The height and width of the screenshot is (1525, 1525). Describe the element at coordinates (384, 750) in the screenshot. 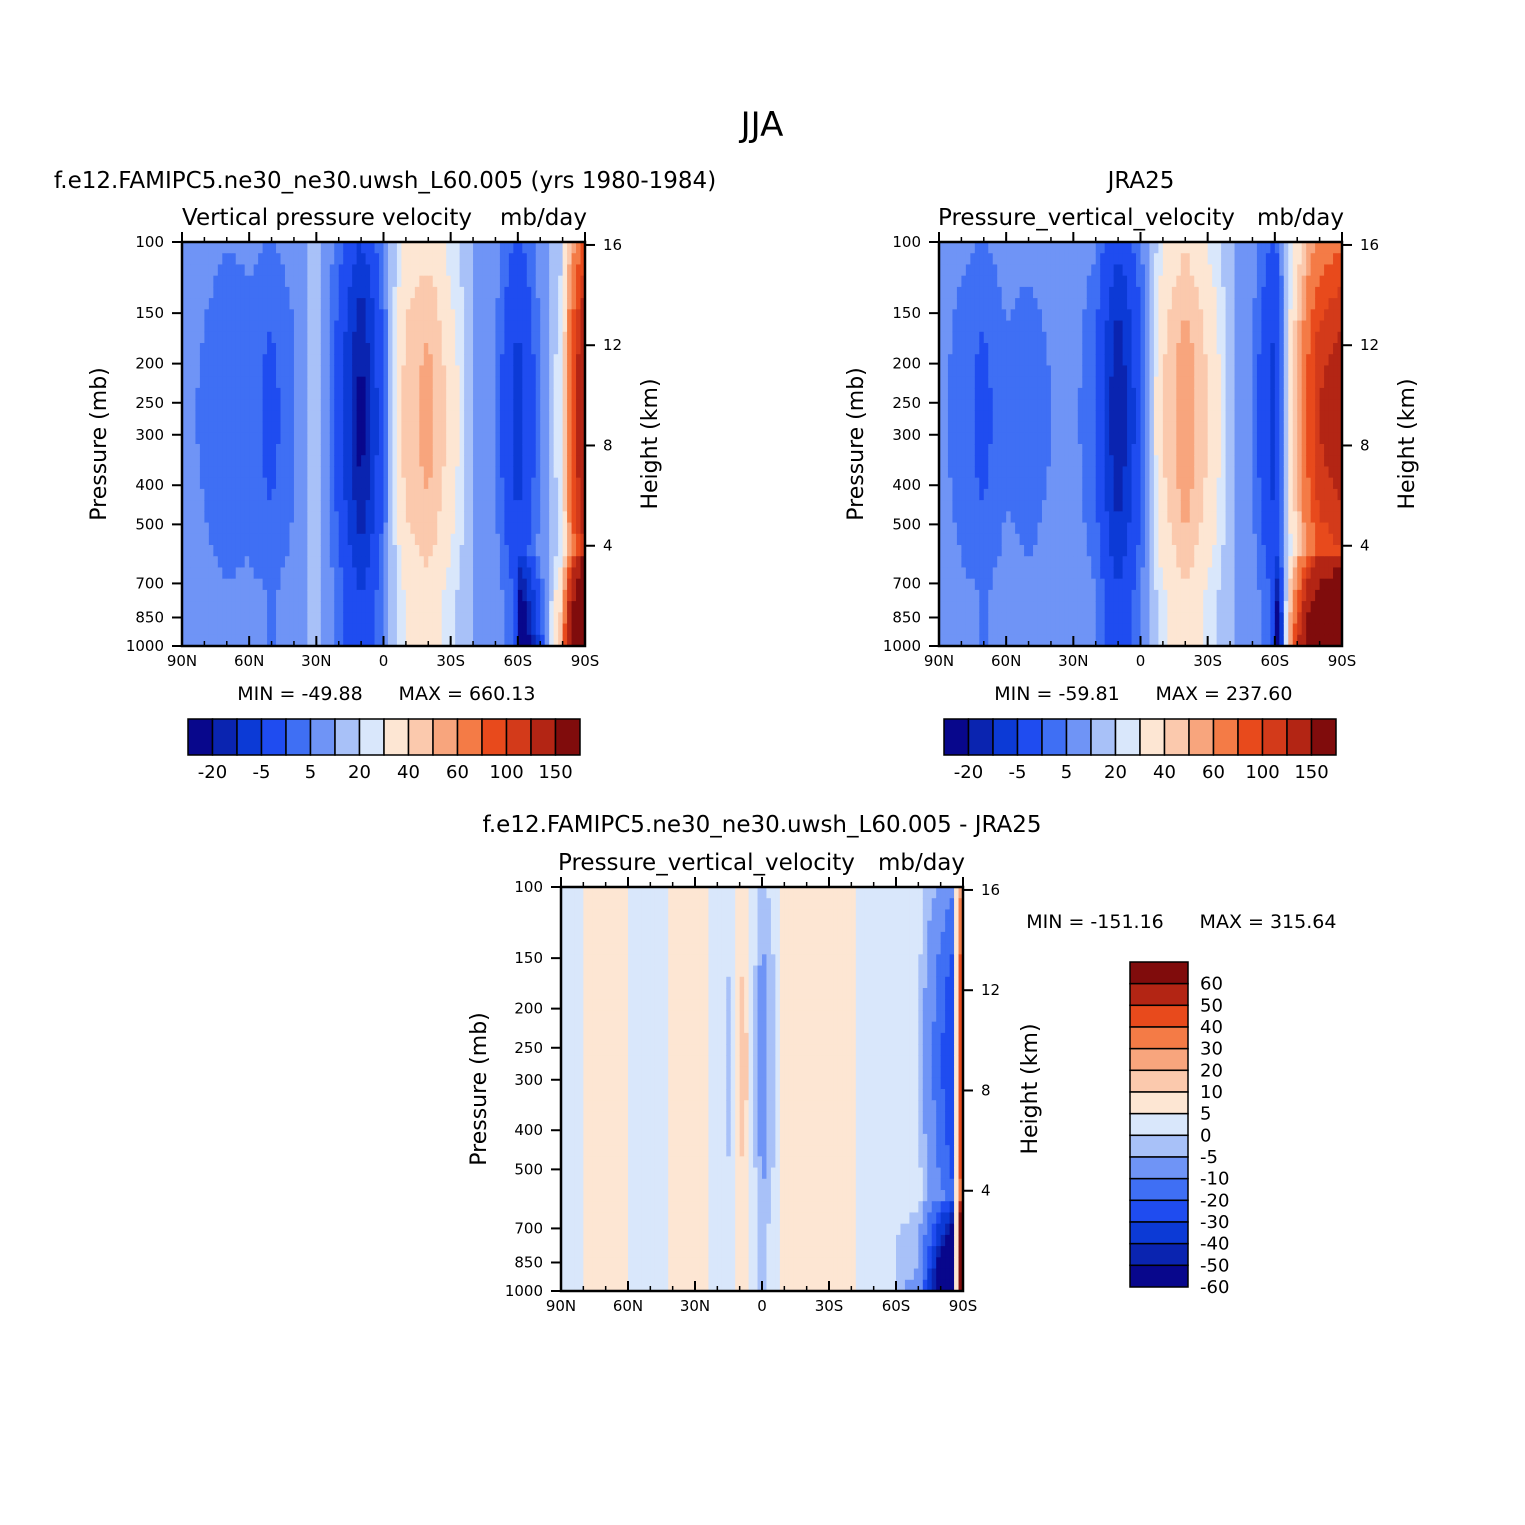

I see `colorbar: -20 -5 5 20 40 60 100 150` at that location.